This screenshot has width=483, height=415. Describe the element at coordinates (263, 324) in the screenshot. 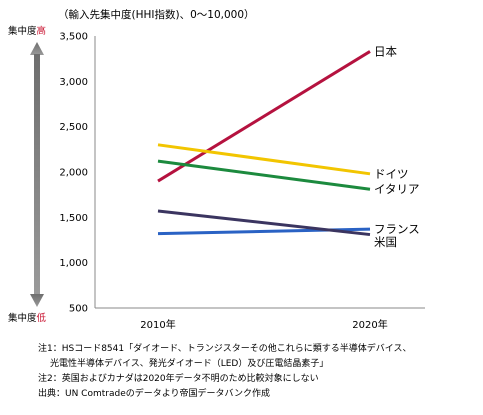

I see `x-tick-labels: 2010年 2020年` at that location.